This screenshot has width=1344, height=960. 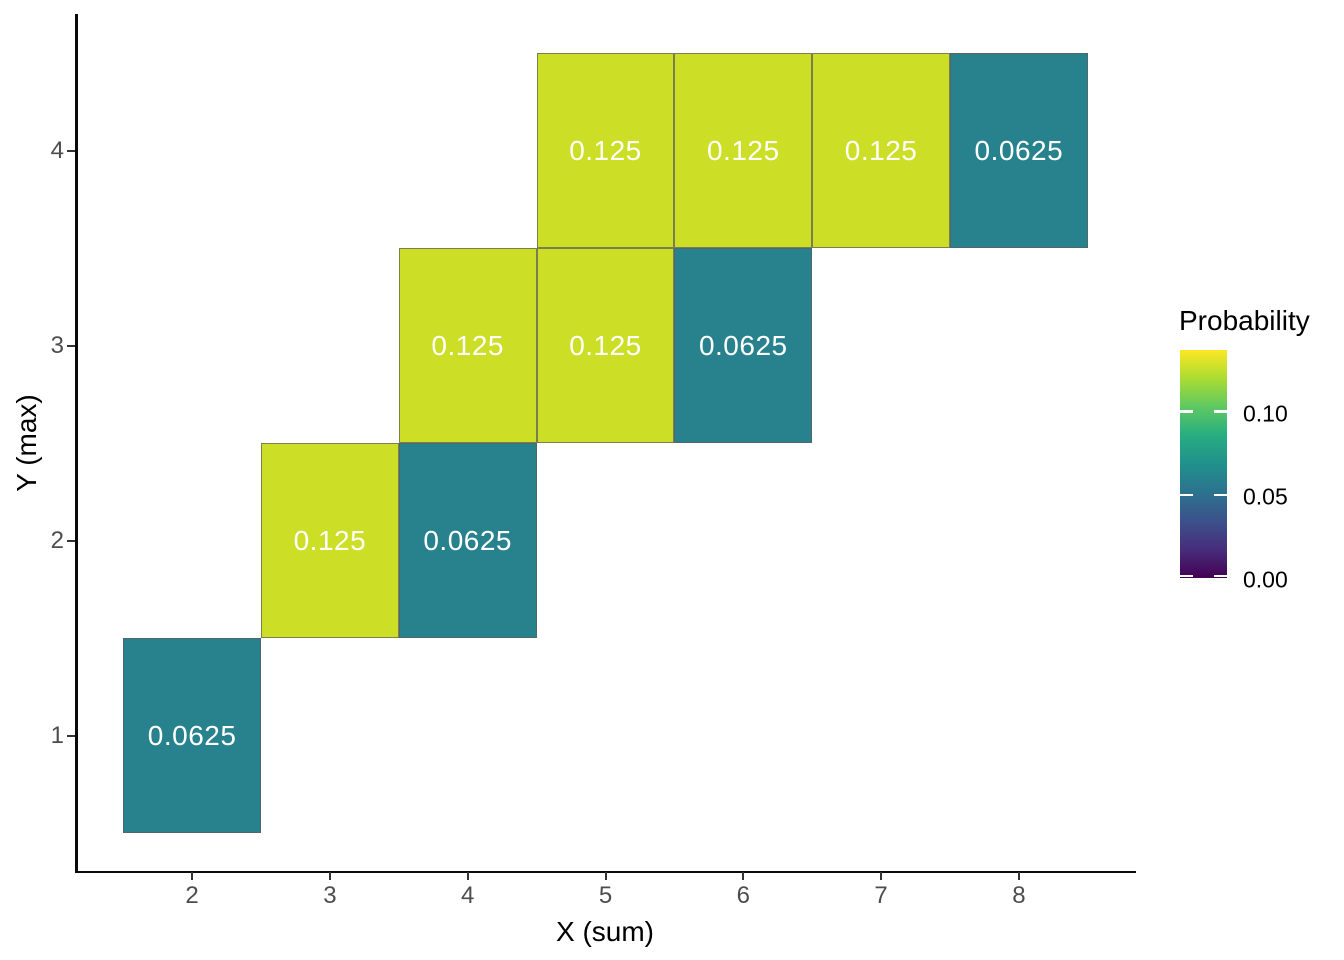 What do you see at coordinates (1265, 579) in the screenshot?
I see `legend-tick-label: 0.00` at bounding box center [1265, 579].